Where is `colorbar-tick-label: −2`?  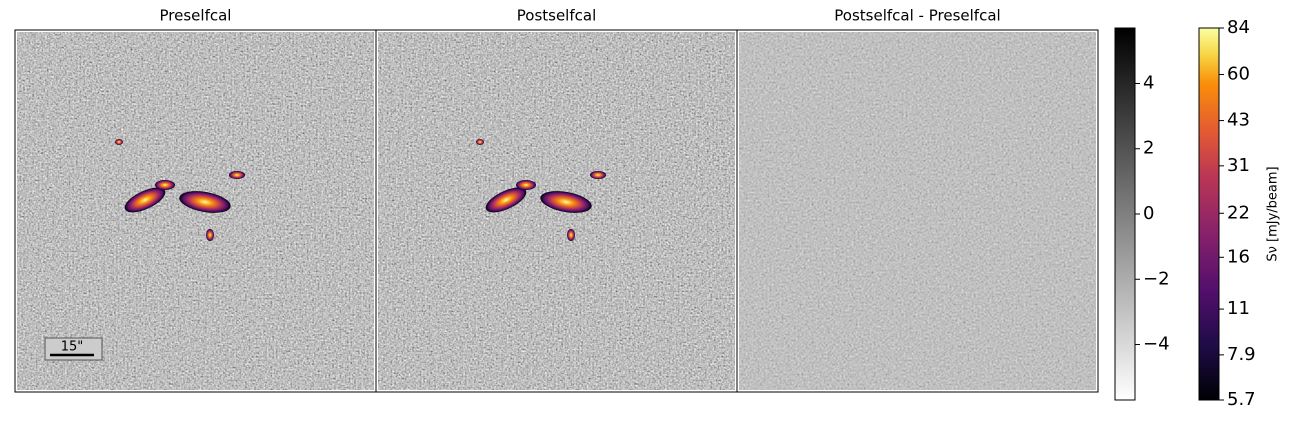
colorbar-tick-label: −2 is located at coordinates (1156, 278).